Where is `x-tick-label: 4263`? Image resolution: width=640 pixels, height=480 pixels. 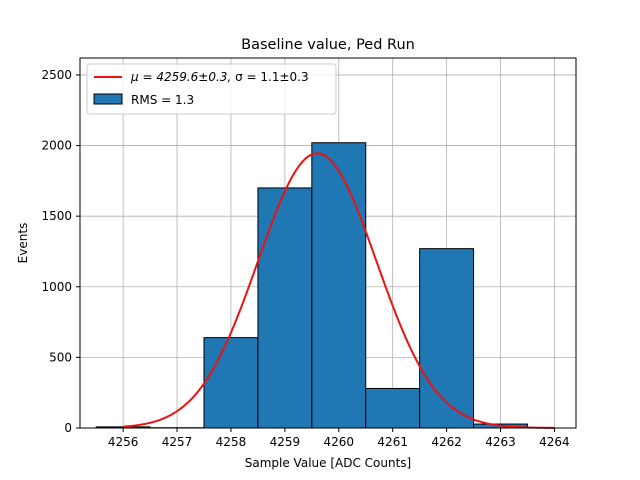
x-tick-label: 4263 is located at coordinates (500, 442).